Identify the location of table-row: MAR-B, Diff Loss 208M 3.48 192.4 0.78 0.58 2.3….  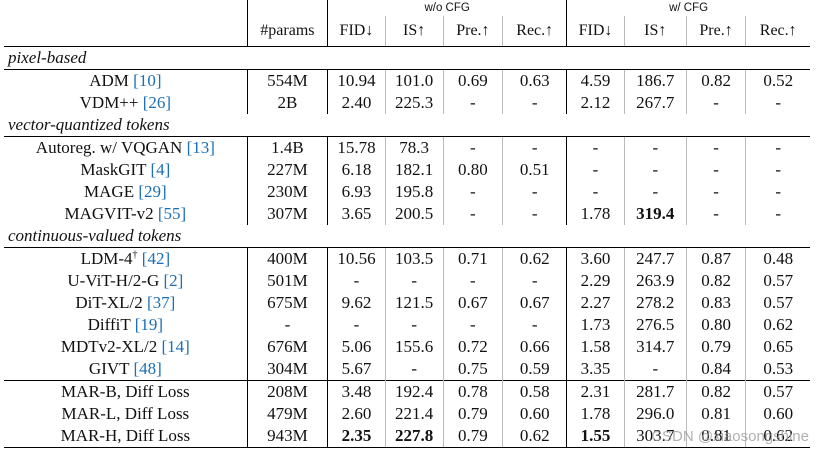
(407, 391).